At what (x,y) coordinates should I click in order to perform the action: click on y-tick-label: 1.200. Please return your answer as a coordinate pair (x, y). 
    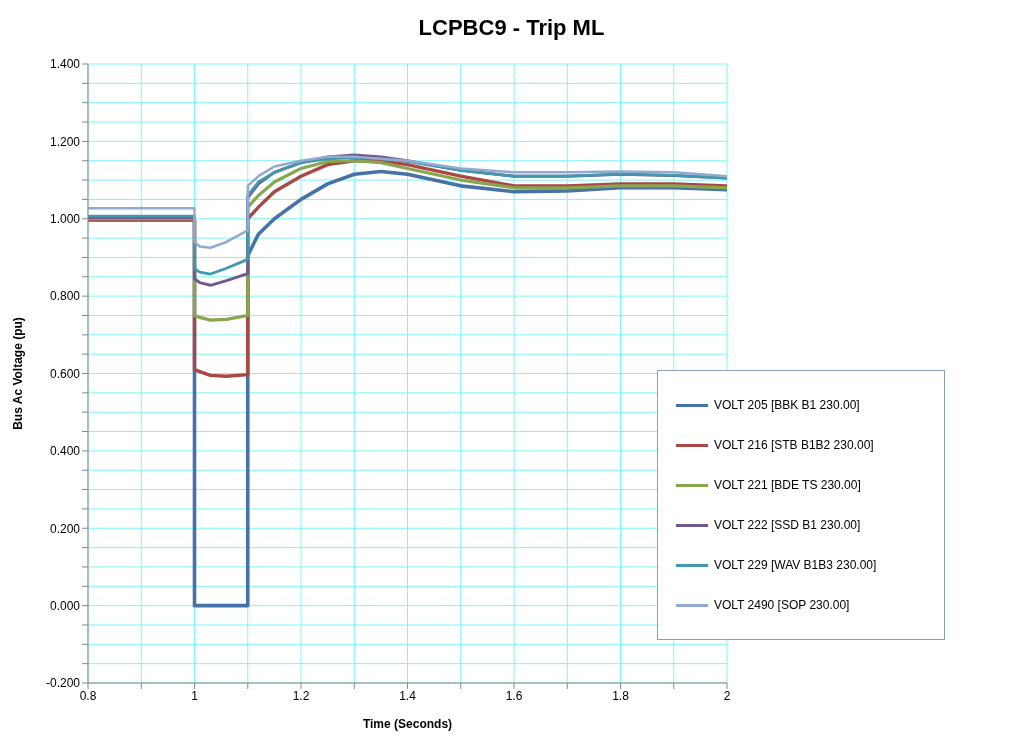
    Looking at the image, I should click on (65, 141).